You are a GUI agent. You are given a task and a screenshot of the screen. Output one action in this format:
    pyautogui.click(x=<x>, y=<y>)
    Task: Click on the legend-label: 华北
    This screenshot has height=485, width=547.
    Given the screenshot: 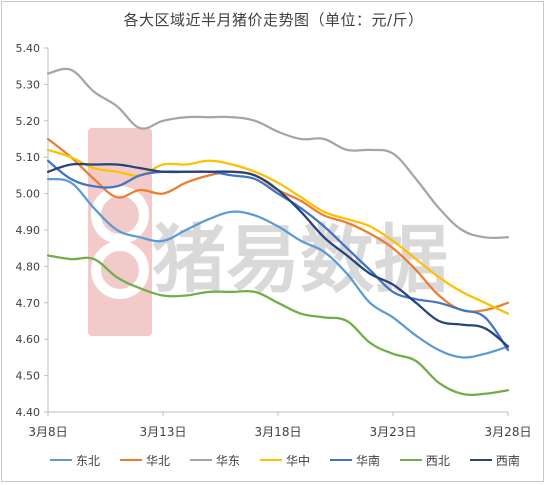 What is the action you would take?
    pyautogui.click(x=157, y=460)
    